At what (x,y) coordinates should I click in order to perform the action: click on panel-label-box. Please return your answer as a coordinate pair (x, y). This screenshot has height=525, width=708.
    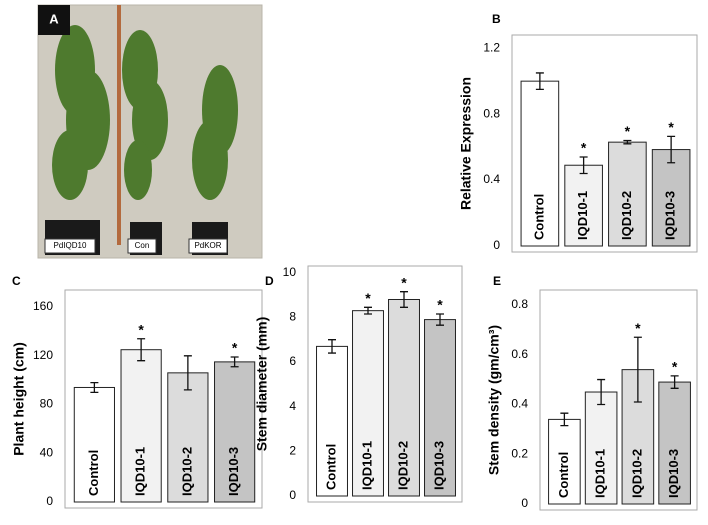
    Looking at the image, I should click on (54, 20).